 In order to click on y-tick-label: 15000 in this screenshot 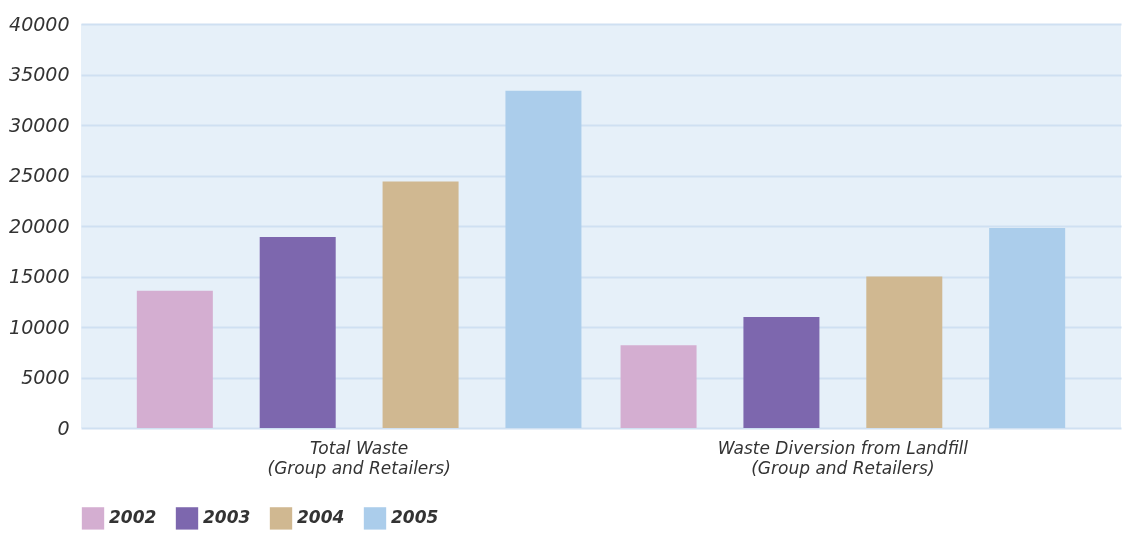, I will do `click(39, 276)`.